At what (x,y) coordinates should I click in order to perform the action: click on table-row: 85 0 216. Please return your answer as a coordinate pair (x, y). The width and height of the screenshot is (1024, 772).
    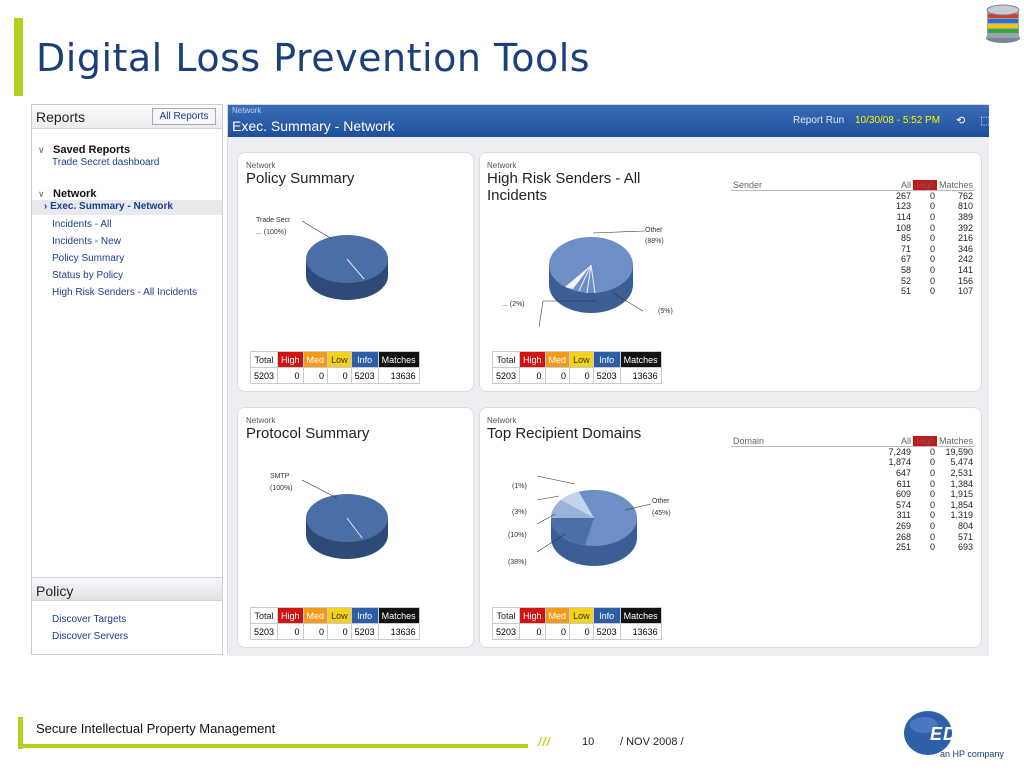
    Looking at the image, I should click on (853, 238).